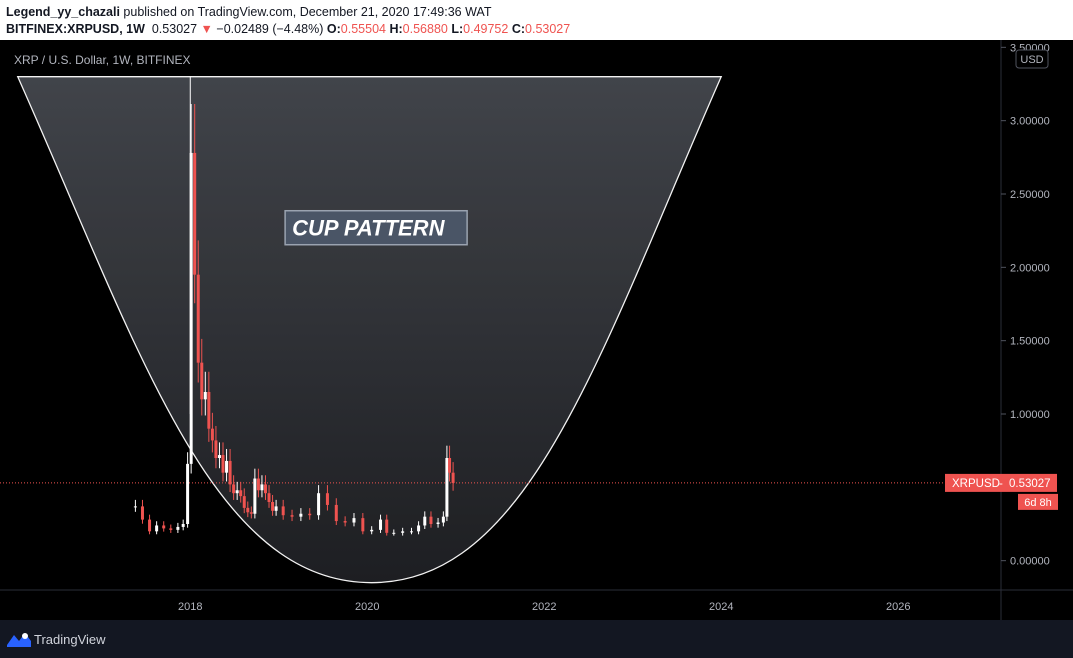 Image resolution: width=1073 pixels, height=658 pixels. Describe the element at coordinates (1030, 268) in the screenshot. I see `y-tick-label: 2.00000` at that location.